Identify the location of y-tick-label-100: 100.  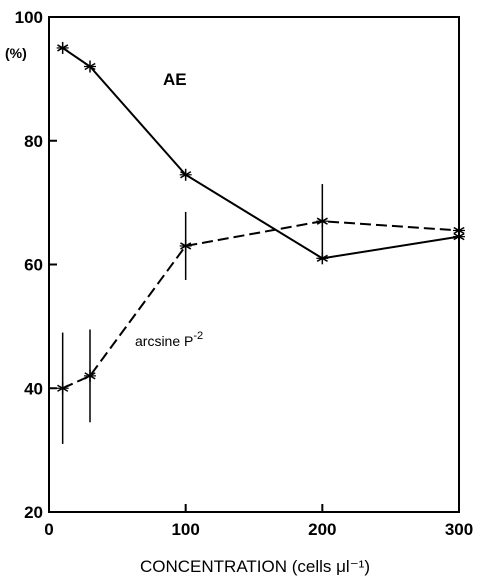
(29, 17).